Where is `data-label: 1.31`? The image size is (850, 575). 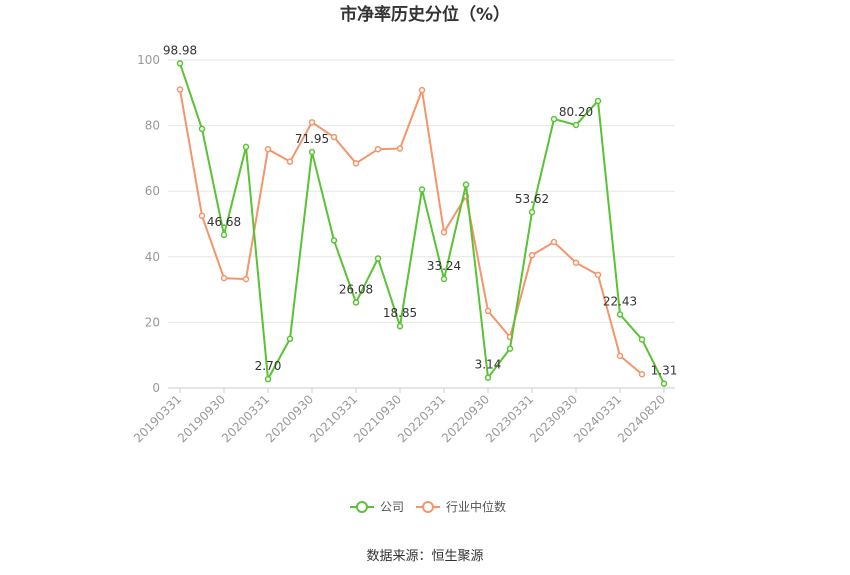 data-label: 1.31 is located at coordinates (664, 371).